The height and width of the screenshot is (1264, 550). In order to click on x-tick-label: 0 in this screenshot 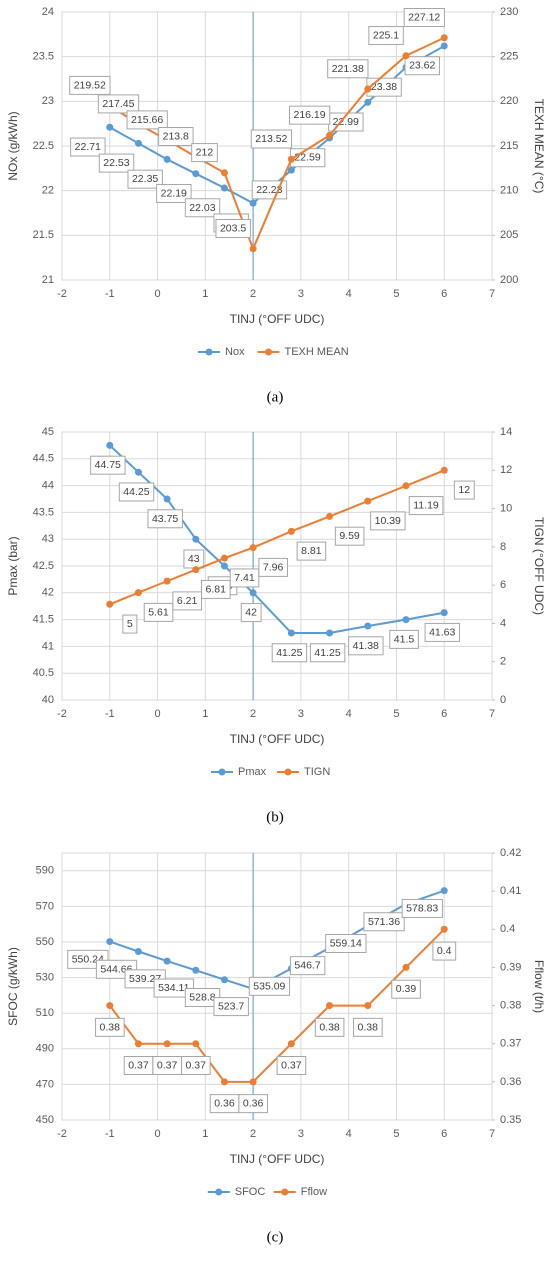, I will do `click(157, 294)`.